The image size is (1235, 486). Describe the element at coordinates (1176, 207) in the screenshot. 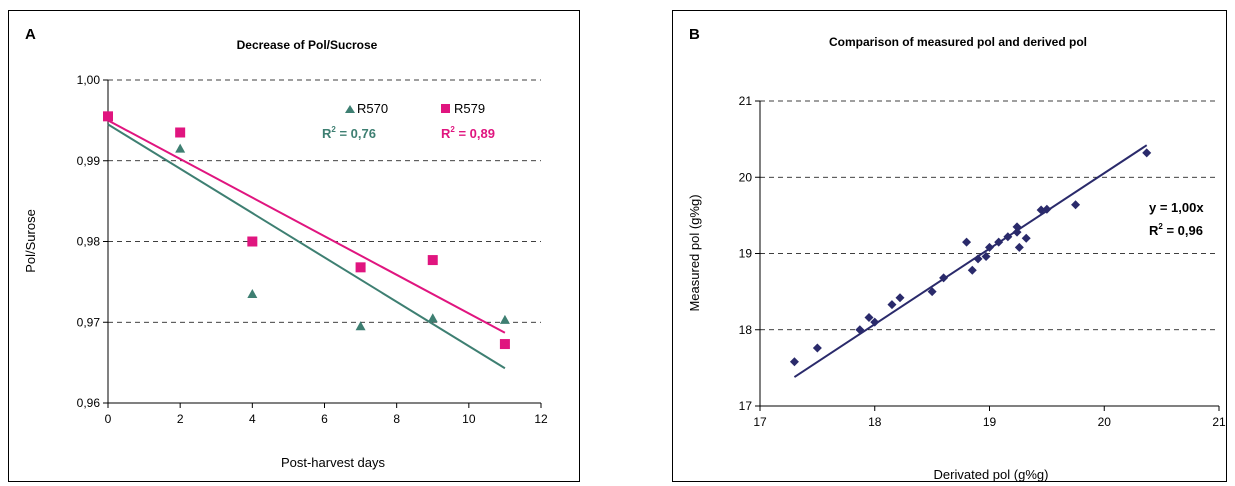

I see `chart-b-equation: y = 1,00x` at that location.